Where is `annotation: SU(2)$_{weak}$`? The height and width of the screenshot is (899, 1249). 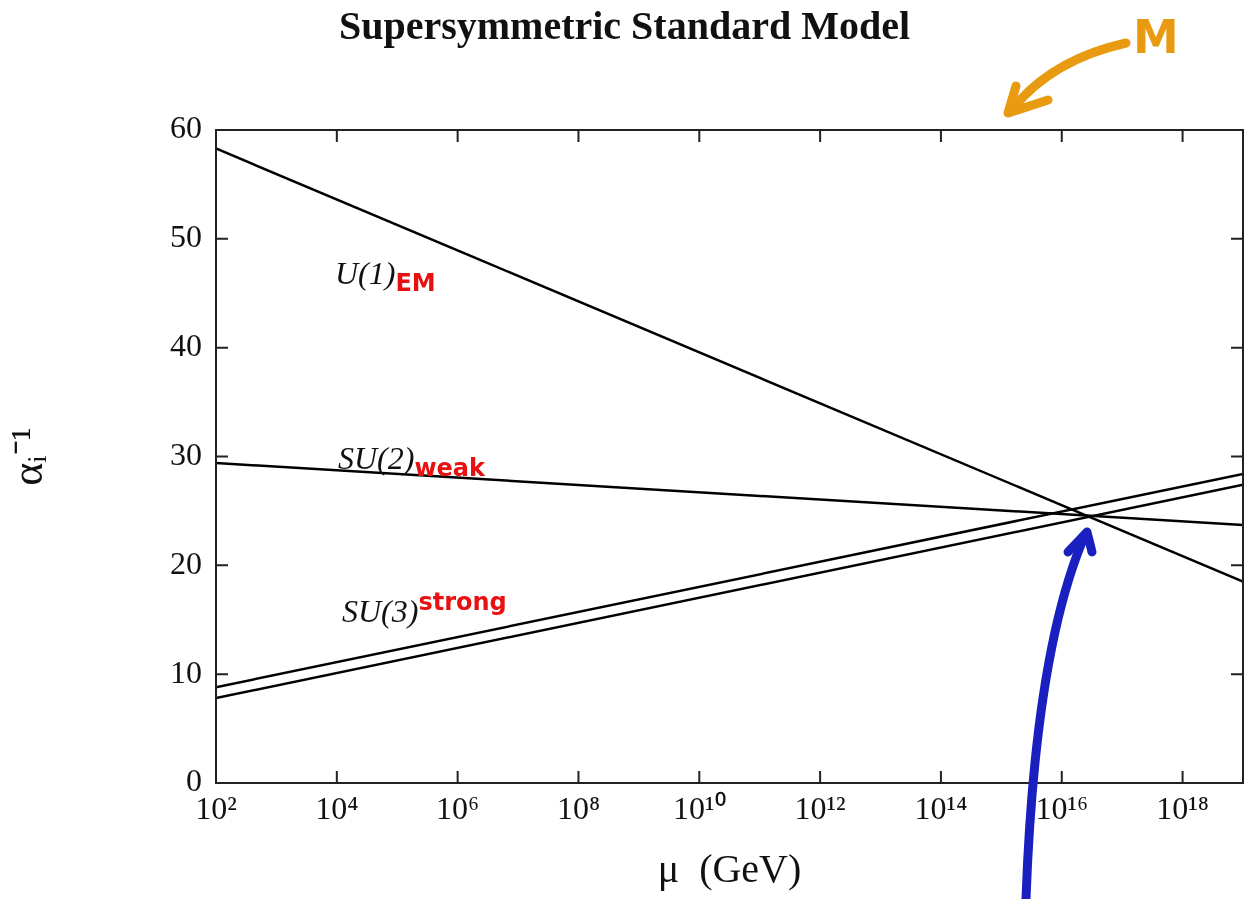 annotation: SU(2)$_{weak}$ is located at coordinates (412, 461).